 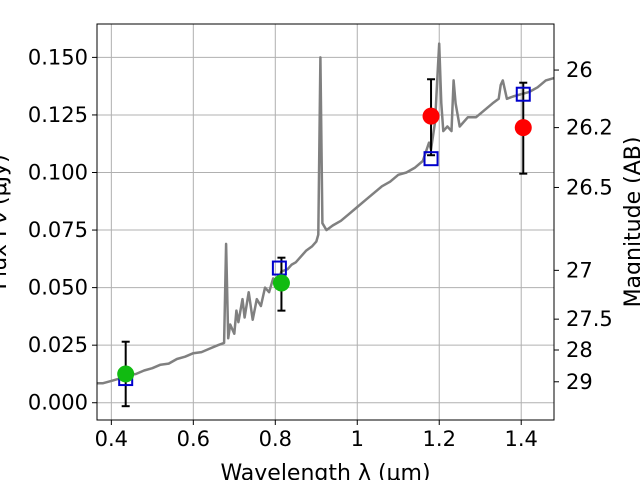 What do you see at coordinates (111, 439) in the screenshot?
I see `x-tick-label: 0.4` at bounding box center [111, 439].